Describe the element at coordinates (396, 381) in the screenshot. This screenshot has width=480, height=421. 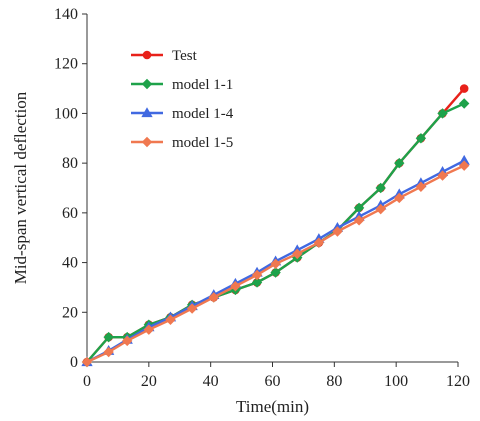
I see `x-tick-label: 100` at that location.